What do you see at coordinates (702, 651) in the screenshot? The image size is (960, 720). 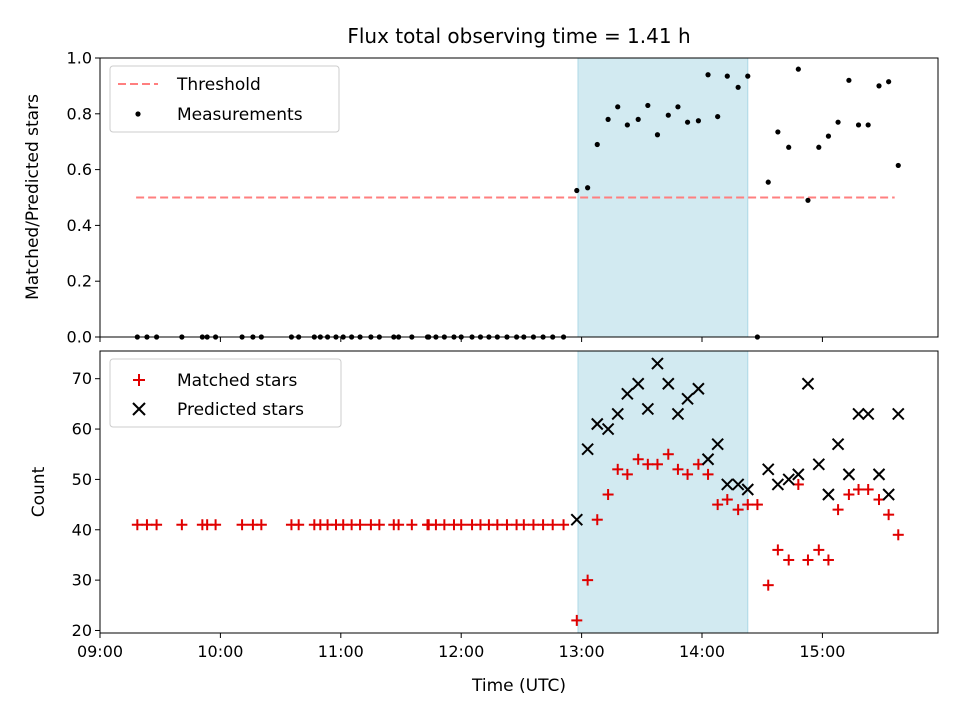 I see `x-tick-label: 14:00` at bounding box center [702, 651].